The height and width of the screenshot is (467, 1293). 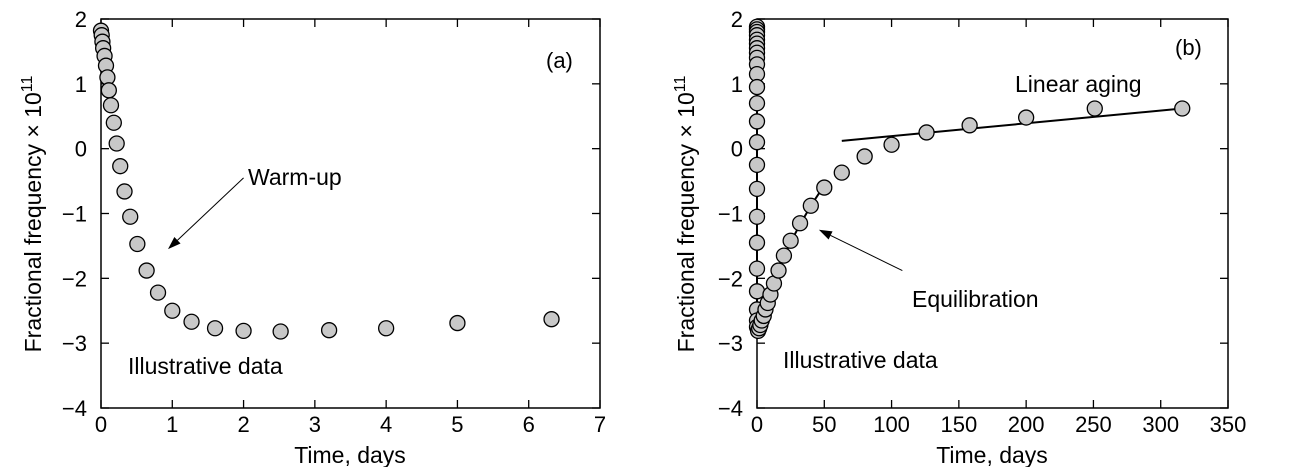 What do you see at coordinates (686, 222) in the screenshot?
I see `panel-b-y-axis-label-text: Fractional frequency × 10` at bounding box center [686, 222].